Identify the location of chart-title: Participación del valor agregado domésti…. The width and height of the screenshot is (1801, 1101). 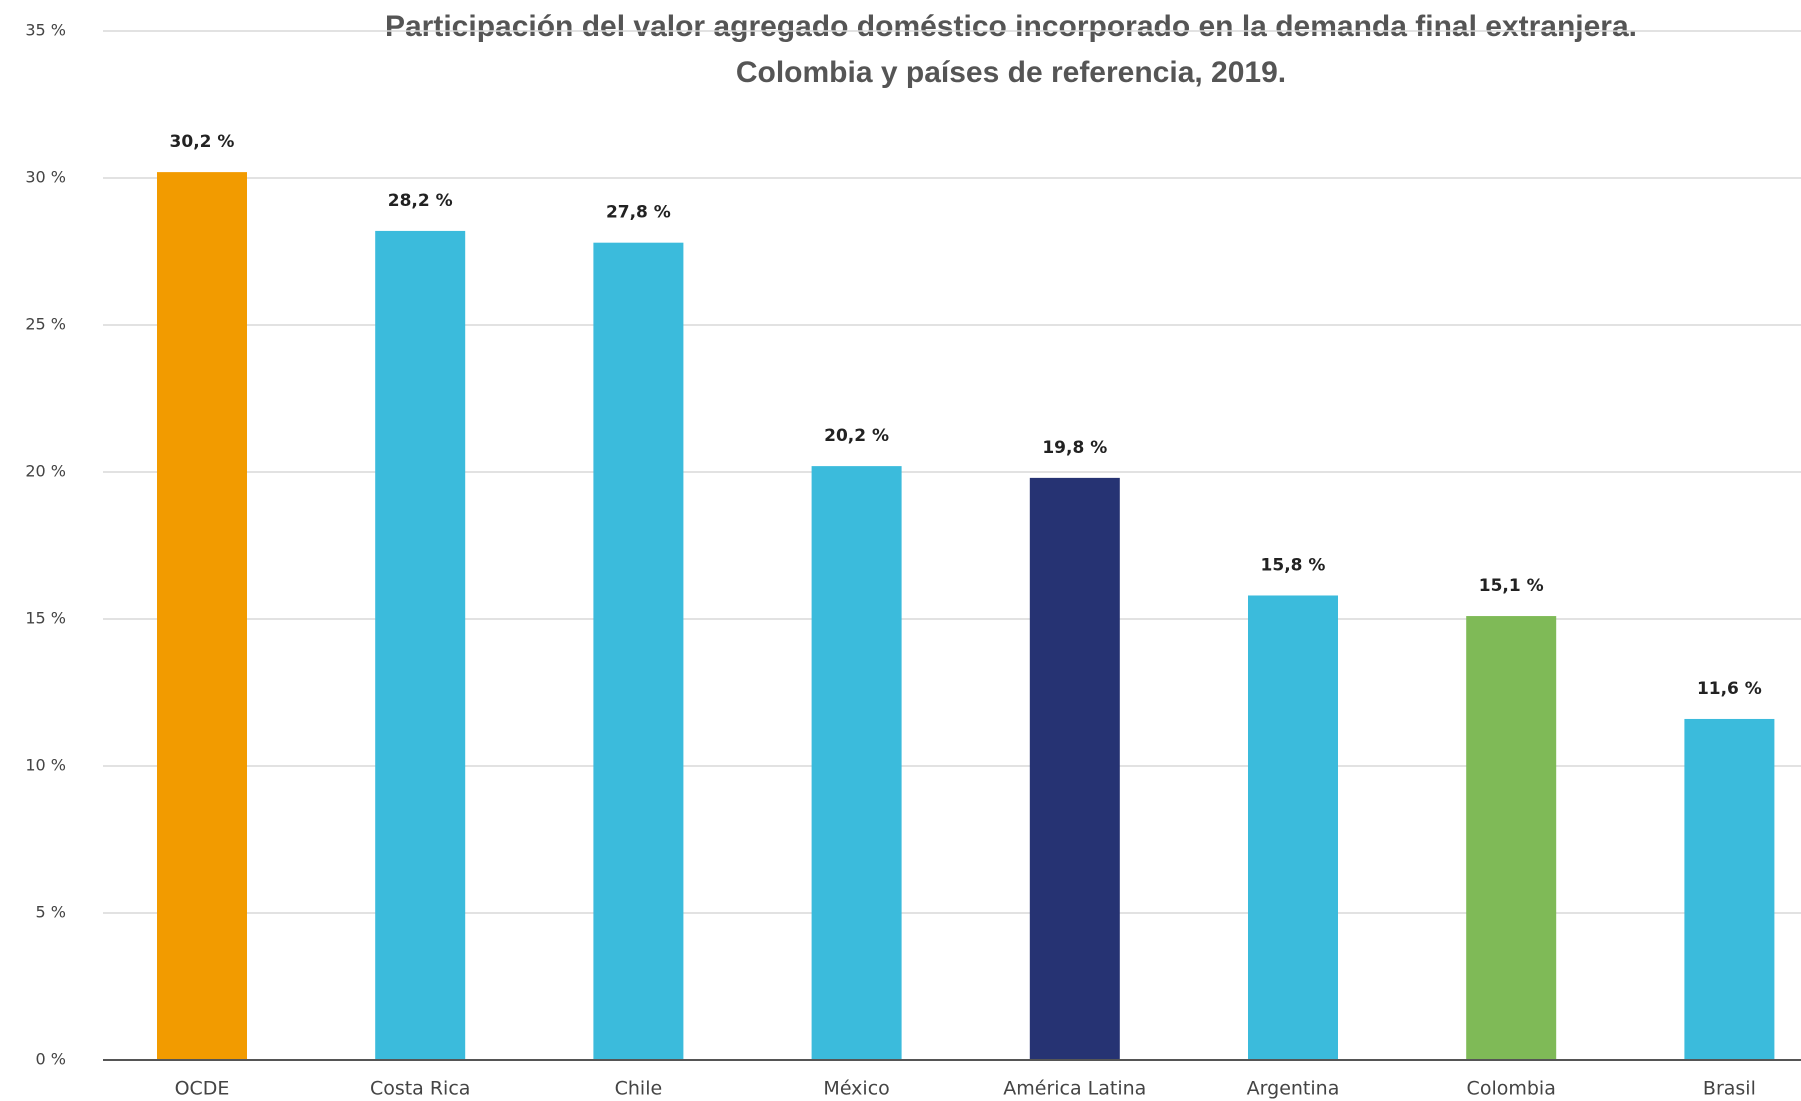
(1011, 26).